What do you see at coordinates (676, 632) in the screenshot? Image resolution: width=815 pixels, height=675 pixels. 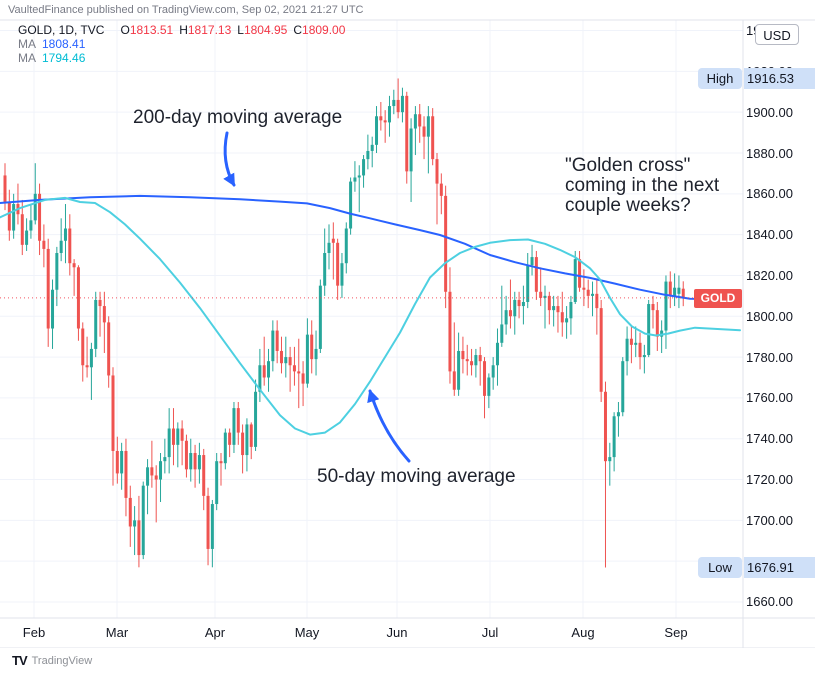 I see `month-label: Sep` at bounding box center [676, 632].